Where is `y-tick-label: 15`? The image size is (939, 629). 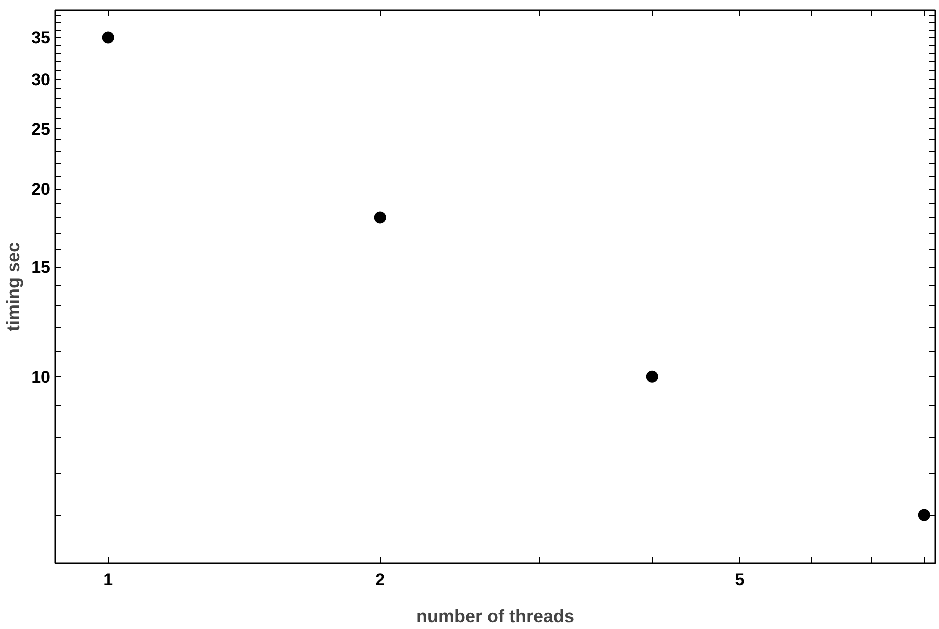
y-tick-label: 15 is located at coordinates (41, 268).